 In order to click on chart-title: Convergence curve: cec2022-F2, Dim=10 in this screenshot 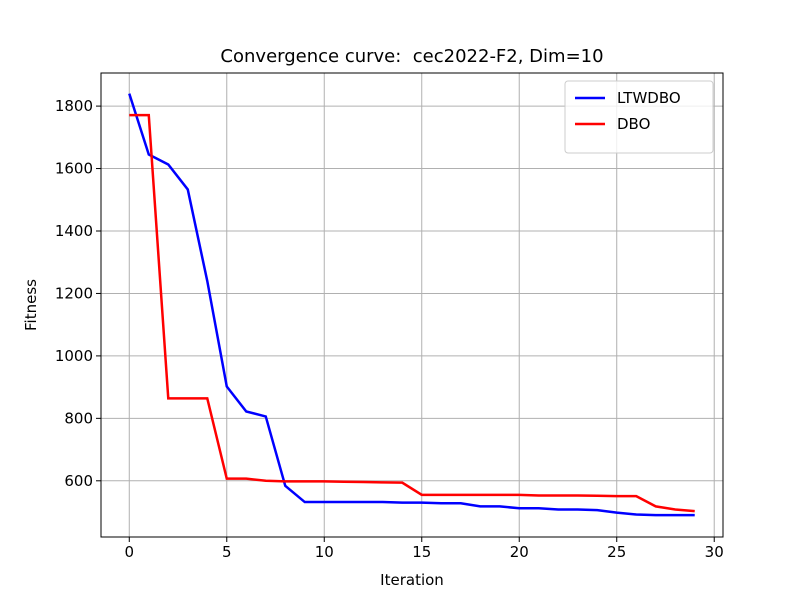, I will do `click(411, 56)`.